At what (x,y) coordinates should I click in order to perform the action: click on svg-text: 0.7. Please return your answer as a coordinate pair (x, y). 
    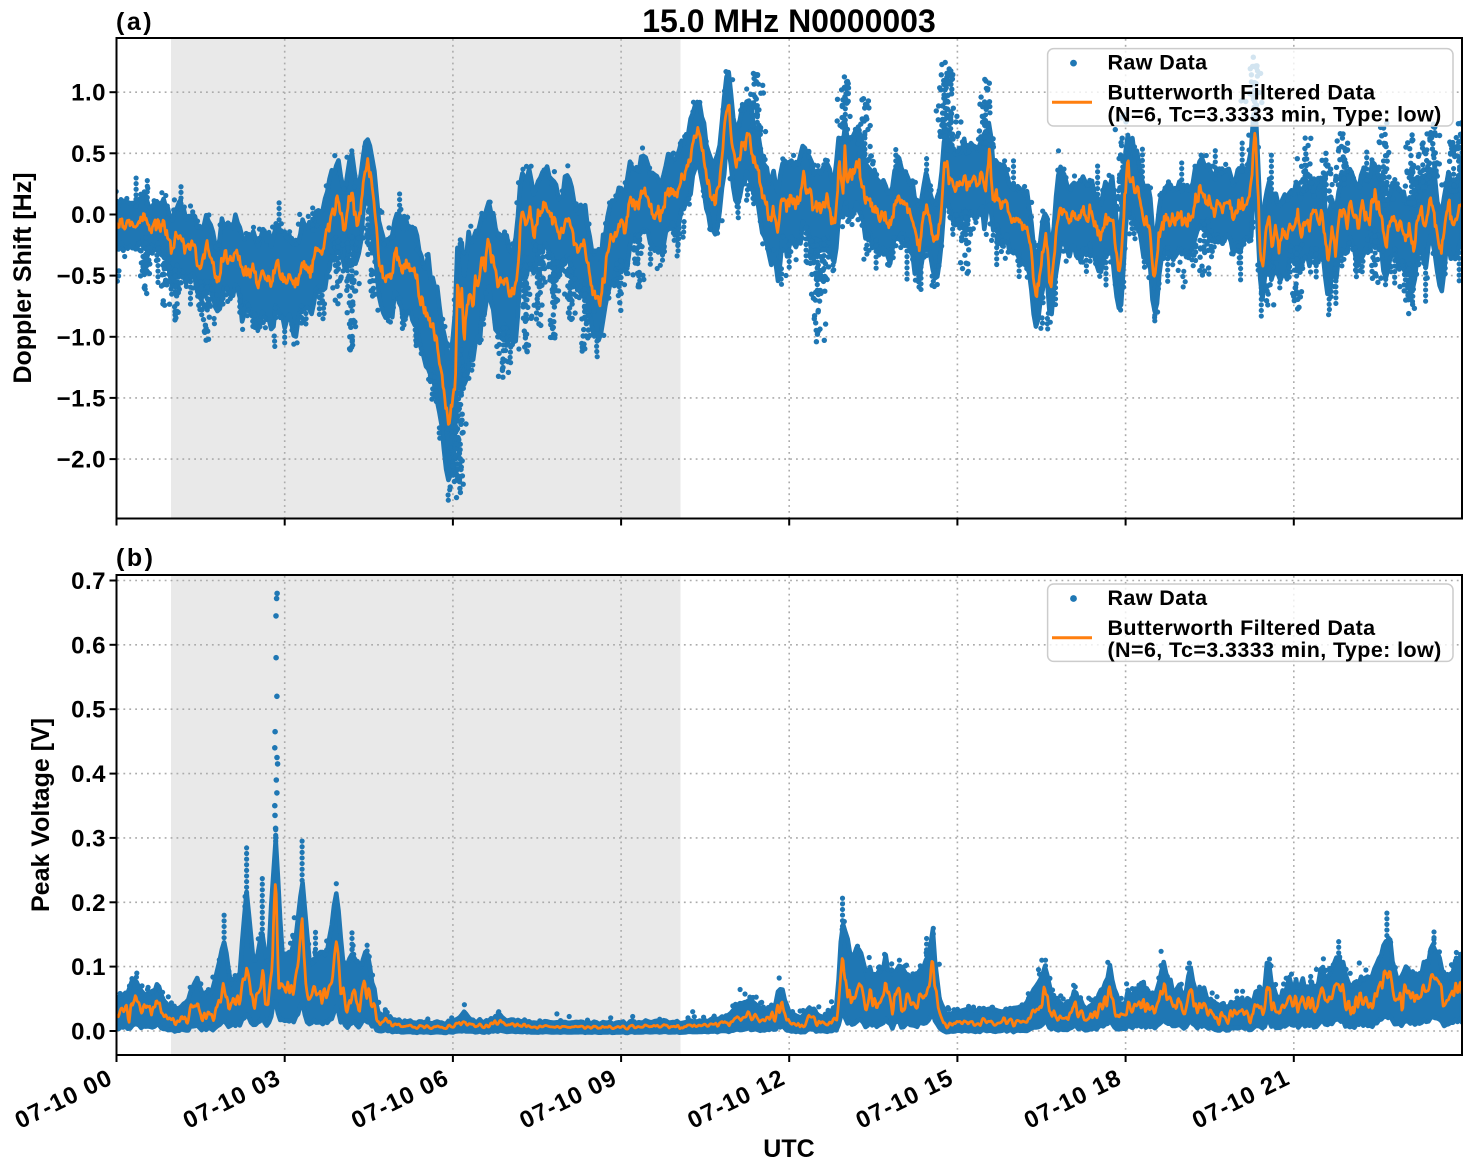
    Looking at the image, I should click on (88, 581).